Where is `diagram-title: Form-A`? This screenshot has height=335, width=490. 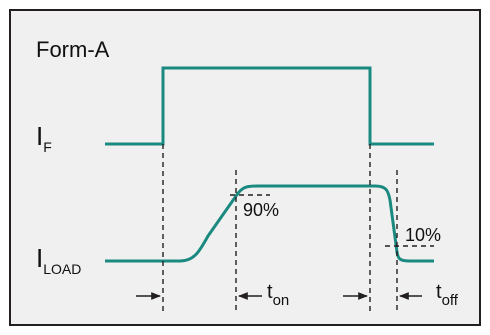
diagram-title: Form-A is located at coordinates (73, 49).